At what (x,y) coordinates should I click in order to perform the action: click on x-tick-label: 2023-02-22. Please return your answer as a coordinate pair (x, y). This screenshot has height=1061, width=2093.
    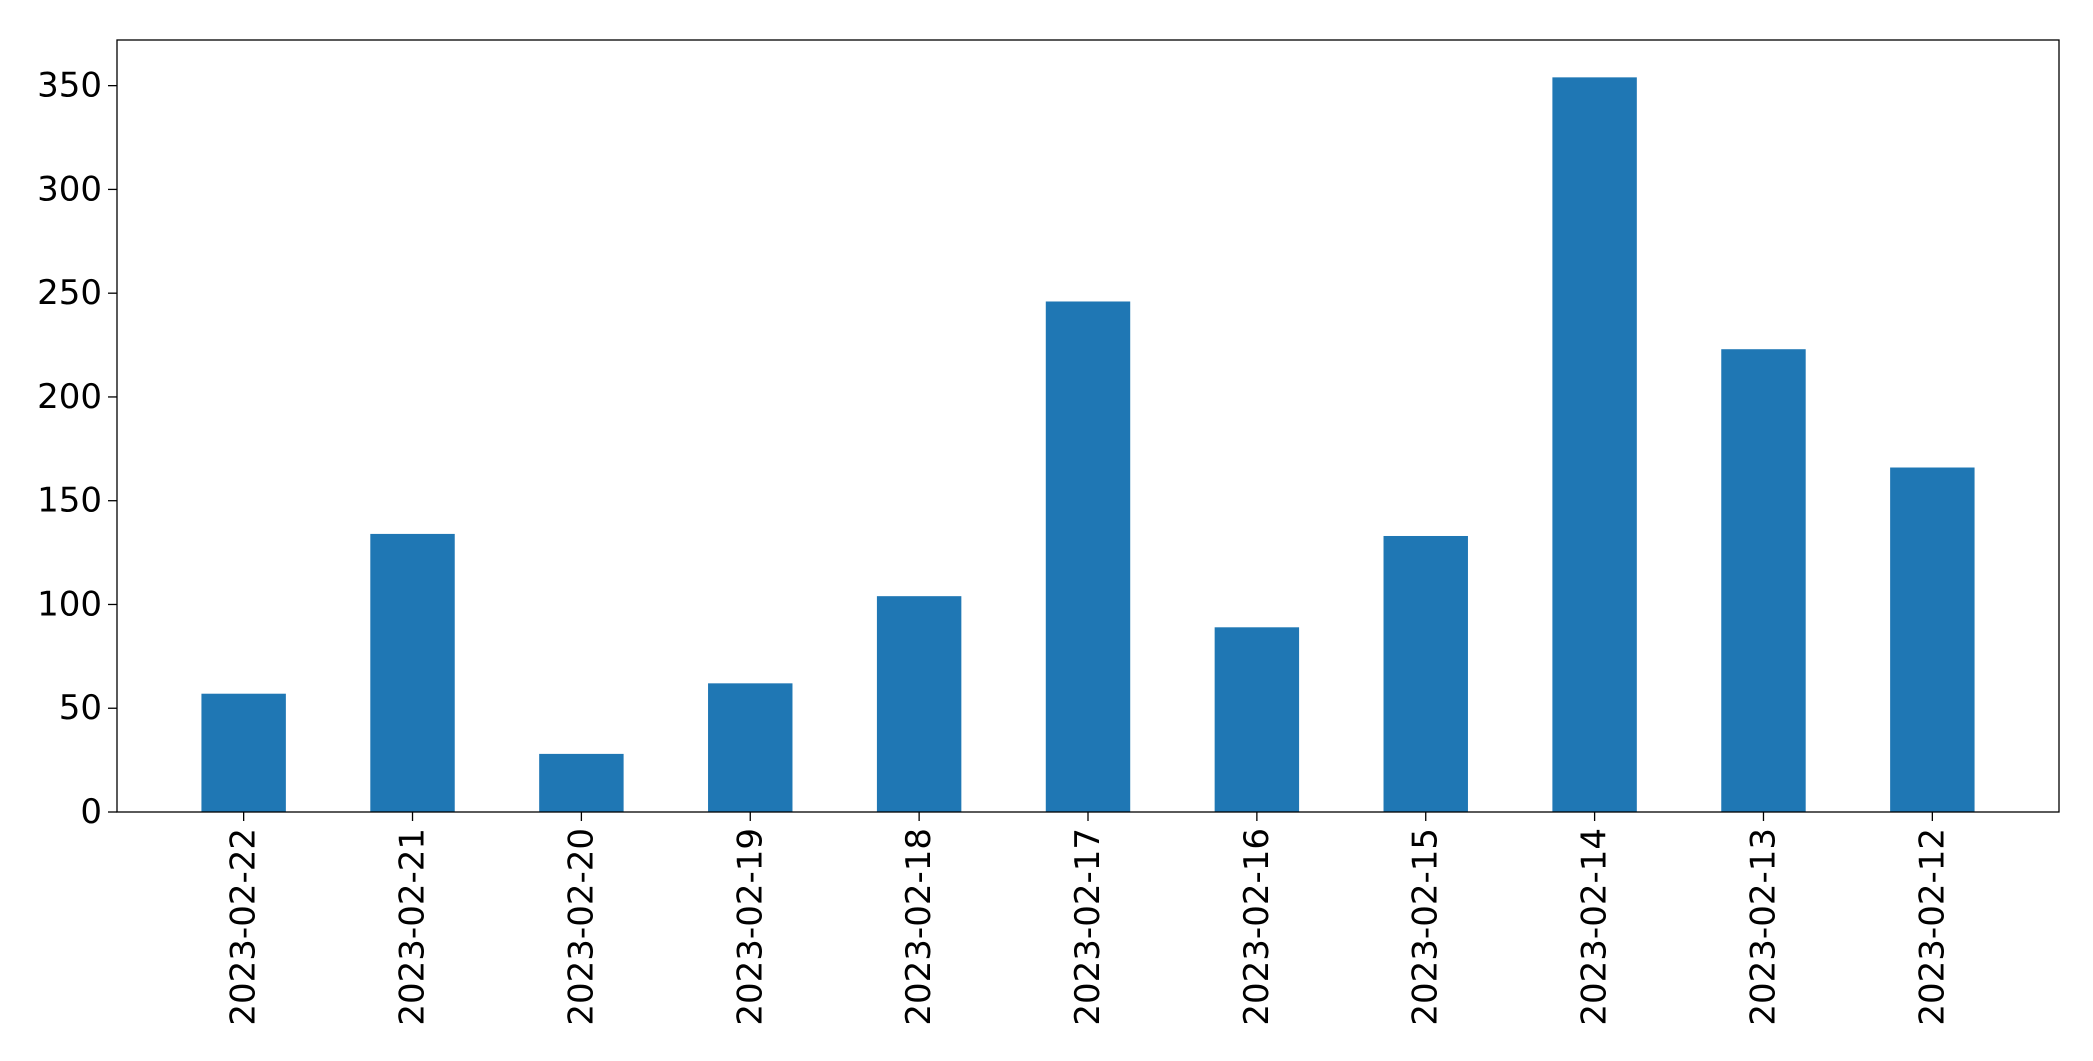
    Looking at the image, I should click on (244, 927).